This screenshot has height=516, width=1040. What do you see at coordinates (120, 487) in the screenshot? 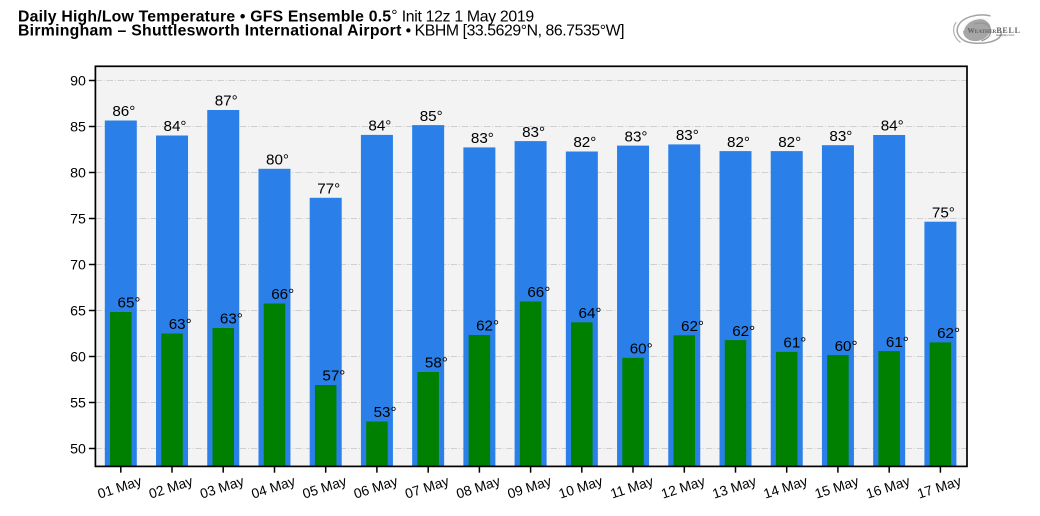
I see `svg-text: 01 May` at bounding box center [120, 487].